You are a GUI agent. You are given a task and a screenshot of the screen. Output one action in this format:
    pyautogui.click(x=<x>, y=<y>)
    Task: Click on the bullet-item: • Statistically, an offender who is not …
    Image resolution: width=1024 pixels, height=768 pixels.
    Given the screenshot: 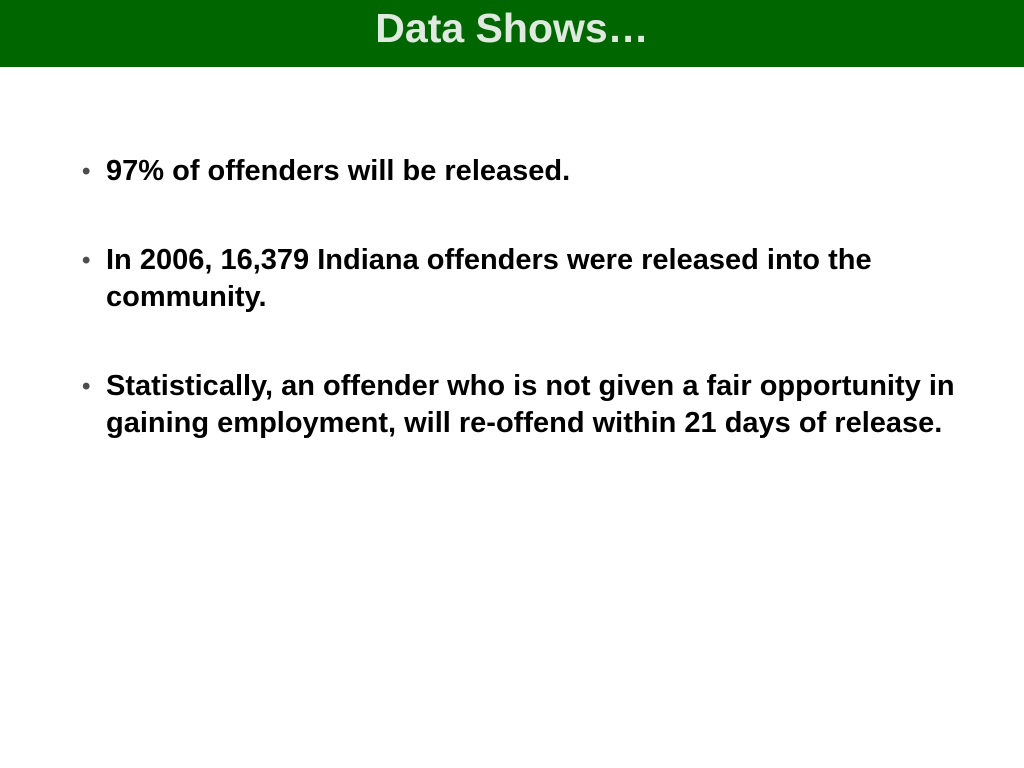 What is the action you would take?
    pyautogui.click(x=522, y=405)
    